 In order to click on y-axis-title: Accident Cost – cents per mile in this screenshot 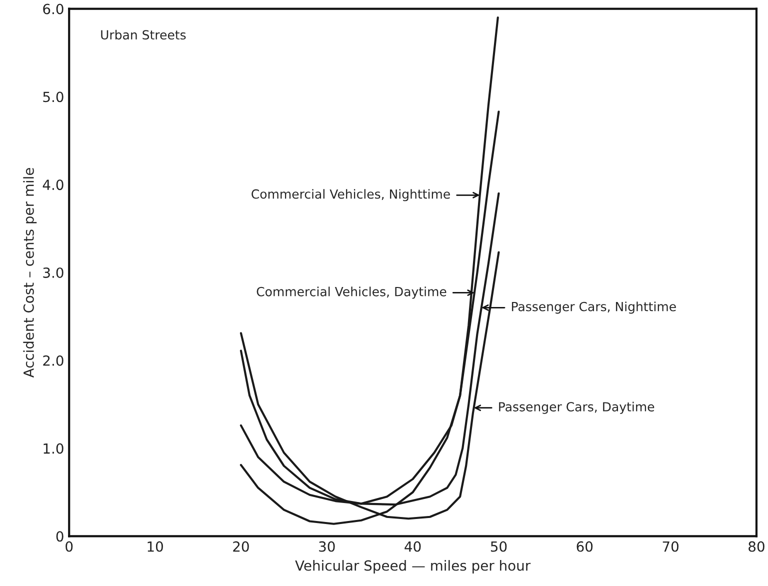, I will do `click(30, 273)`.